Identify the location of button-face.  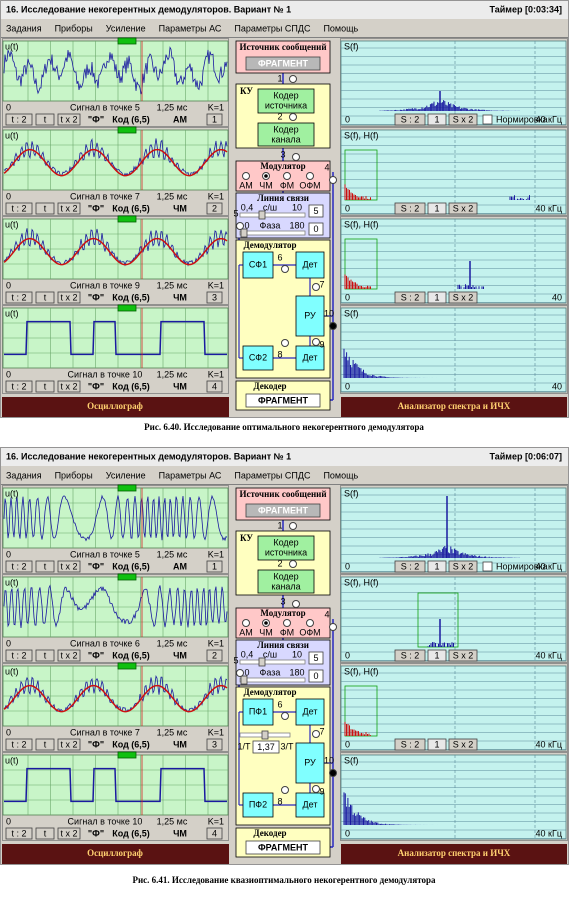
(45, 119).